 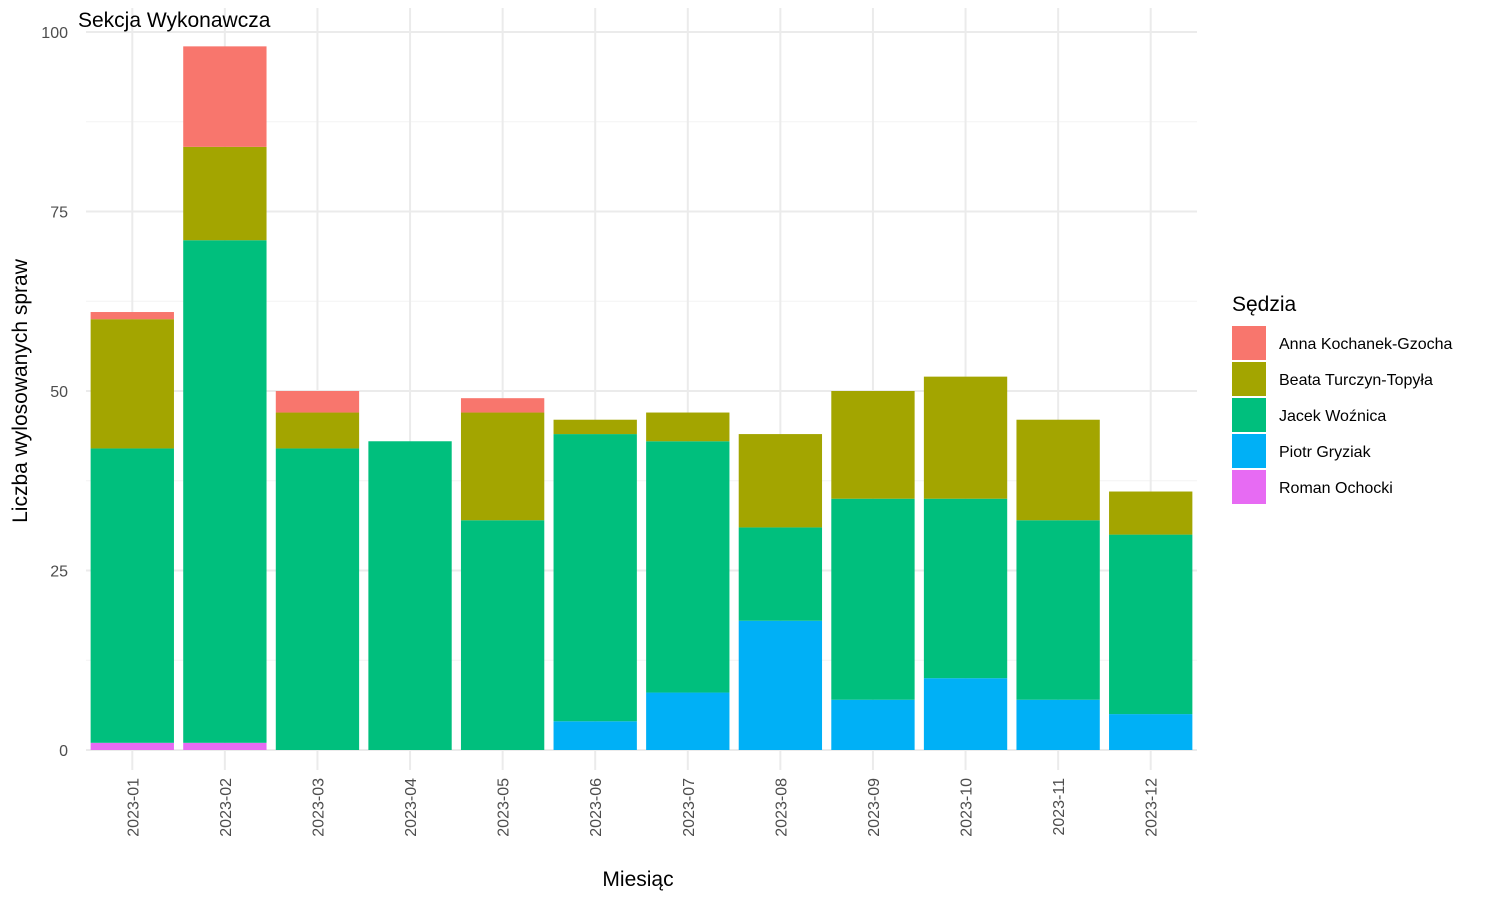 What do you see at coordinates (689, 807) in the screenshot?
I see `x-tick-label: 2023-07` at bounding box center [689, 807].